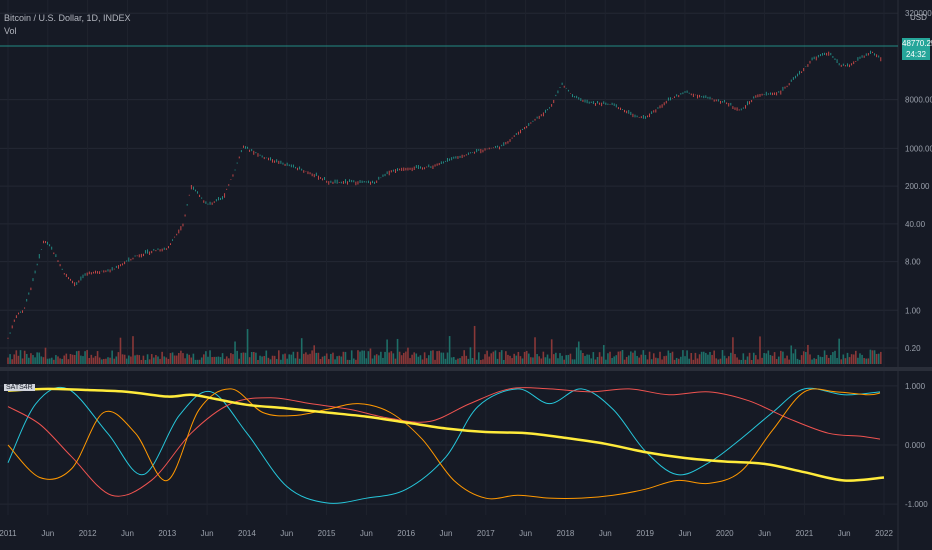  I want to click on price-tick-label: 8000.00, so click(918, 100).